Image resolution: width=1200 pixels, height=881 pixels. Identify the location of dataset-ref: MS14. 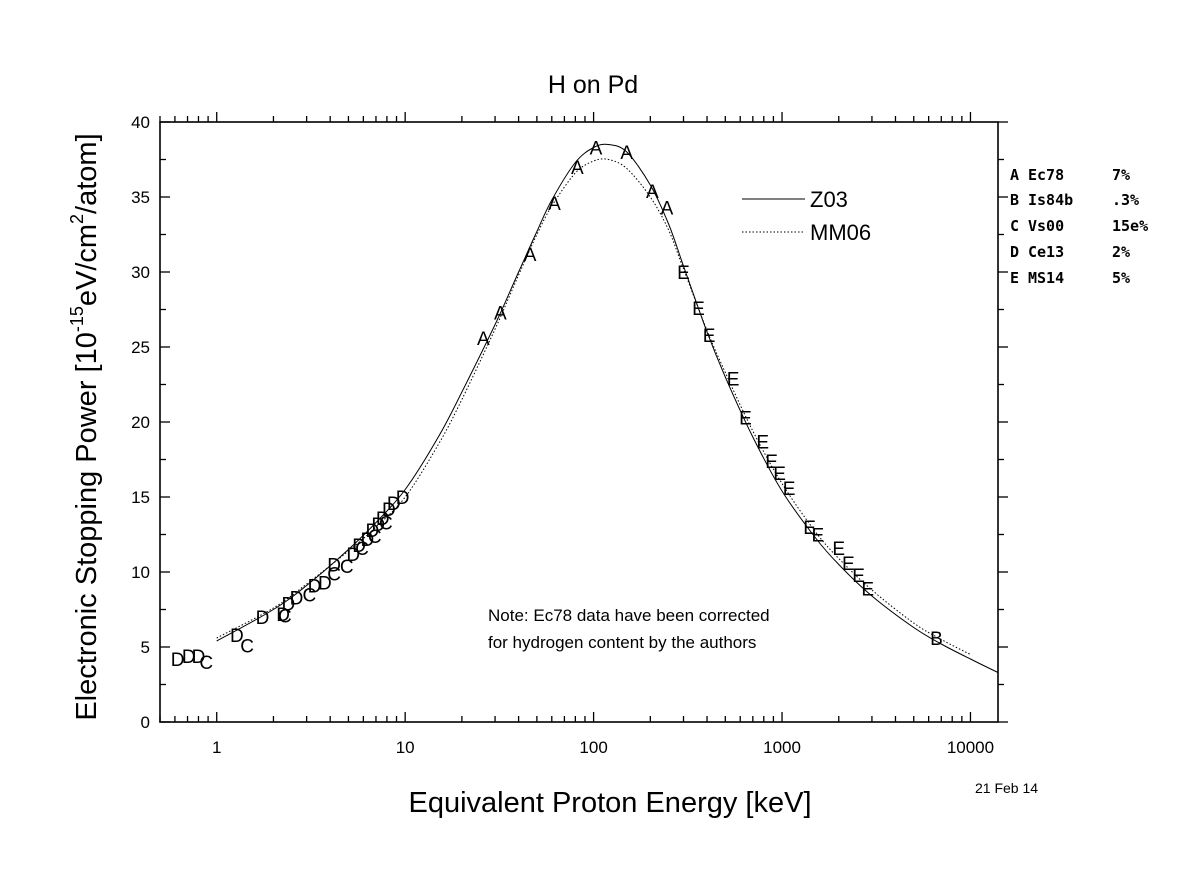
(1046, 278).